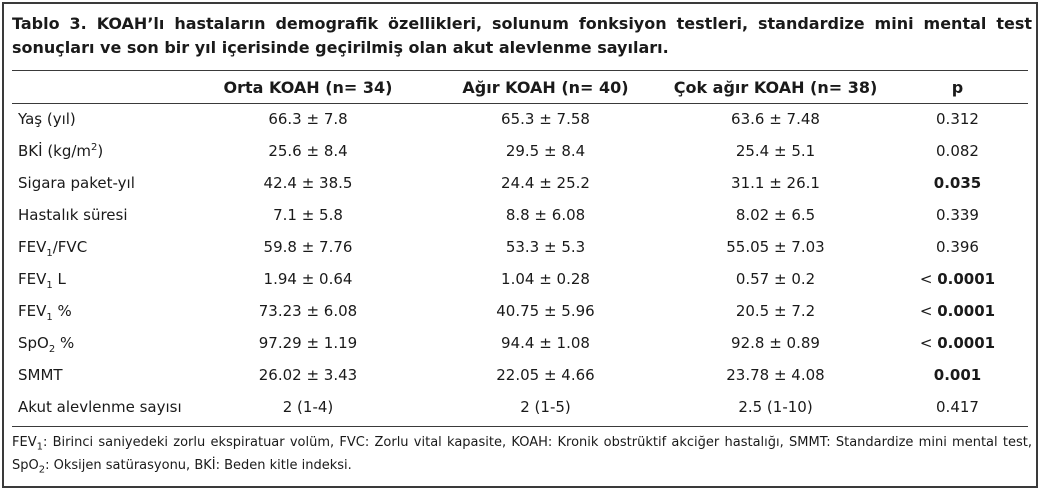 The height and width of the screenshot is (494, 1044). What do you see at coordinates (775, 375) in the screenshot?
I see `value-cell: 23.78 ± 4.08` at bounding box center [775, 375].